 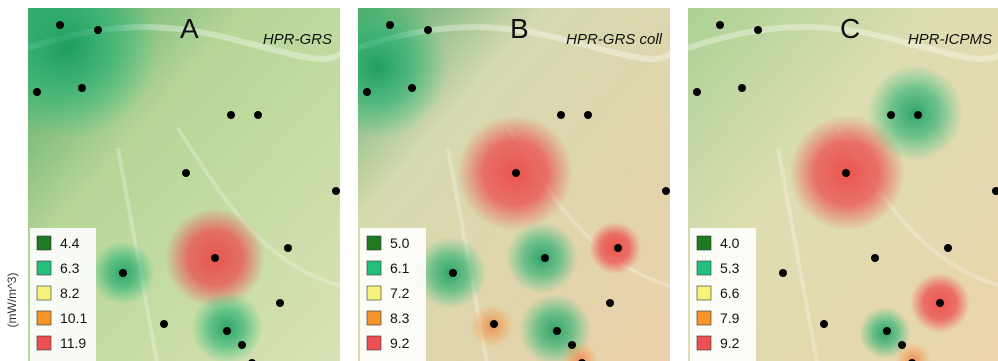 What do you see at coordinates (519, 28) in the screenshot?
I see `panel-letter: B` at bounding box center [519, 28].